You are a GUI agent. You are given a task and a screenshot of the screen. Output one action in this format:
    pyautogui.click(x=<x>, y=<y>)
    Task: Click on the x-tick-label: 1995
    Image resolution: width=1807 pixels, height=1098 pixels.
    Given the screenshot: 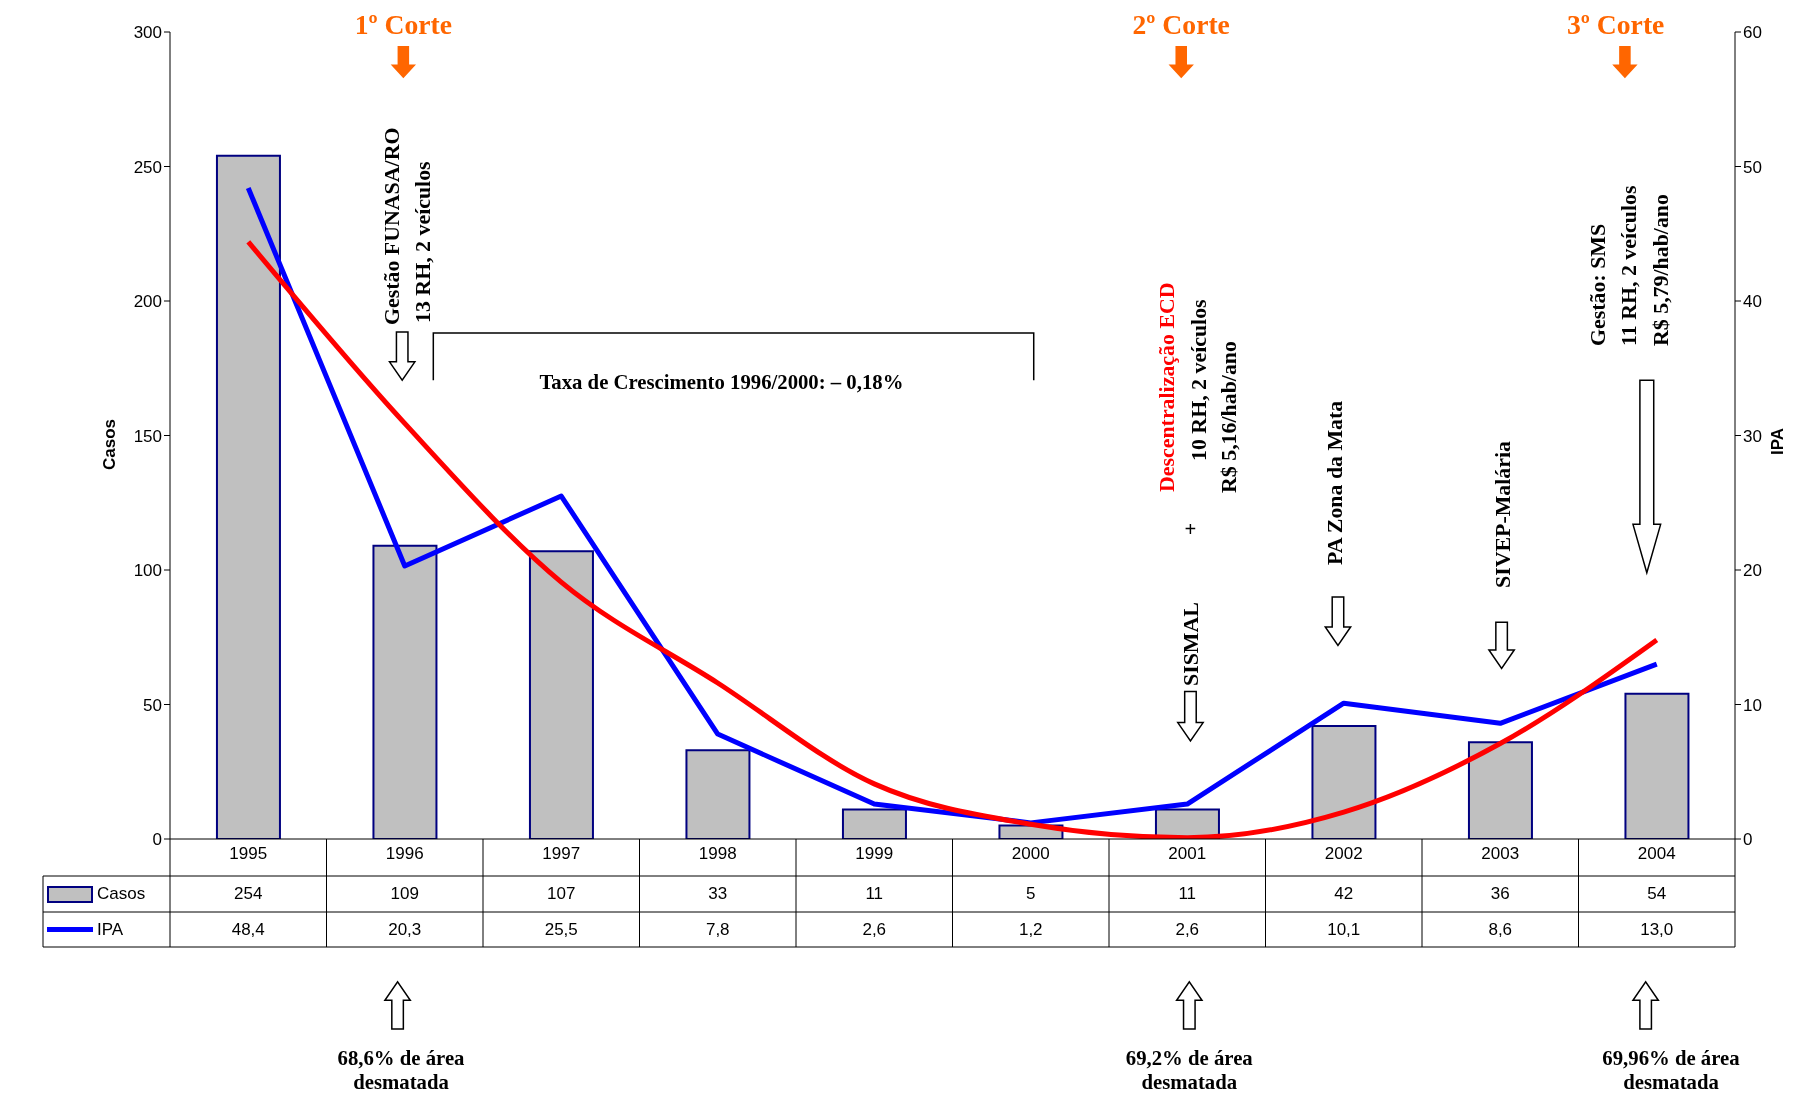 What is the action you would take?
    pyautogui.click(x=248, y=854)
    